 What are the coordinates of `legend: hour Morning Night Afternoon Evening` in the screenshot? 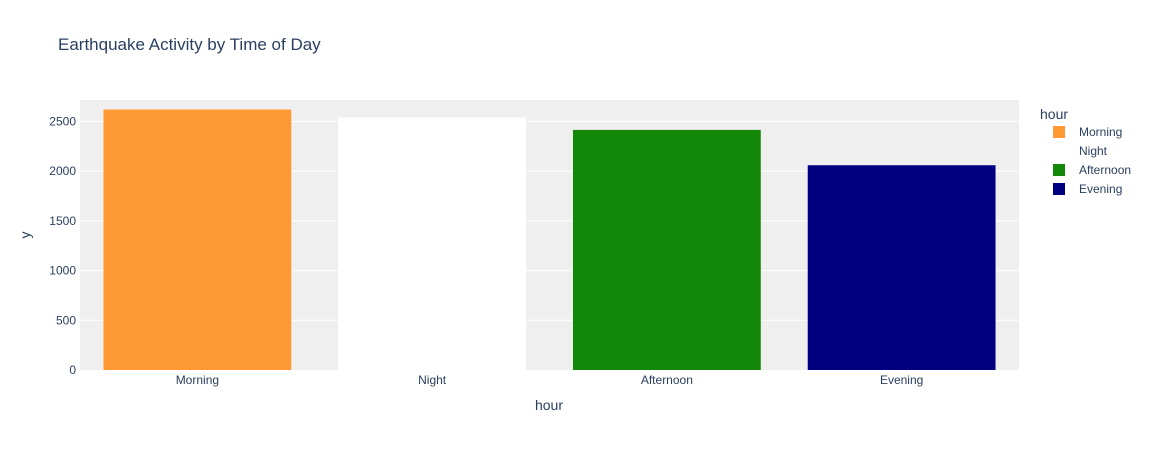 It's located at (1085, 151).